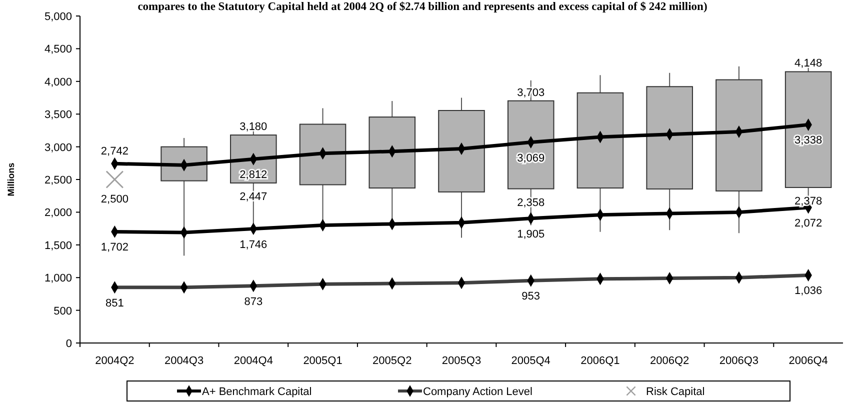  I want to click on data-label: 3,069, so click(531, 158).